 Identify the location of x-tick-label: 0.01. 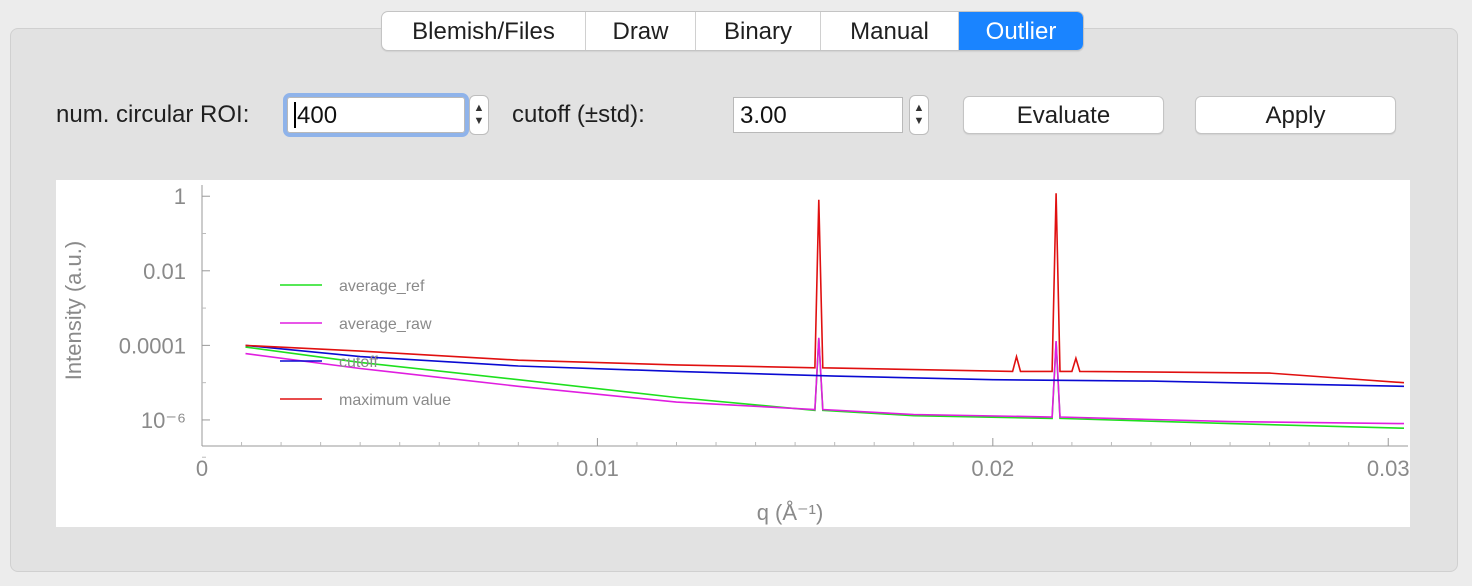
(597, 468).